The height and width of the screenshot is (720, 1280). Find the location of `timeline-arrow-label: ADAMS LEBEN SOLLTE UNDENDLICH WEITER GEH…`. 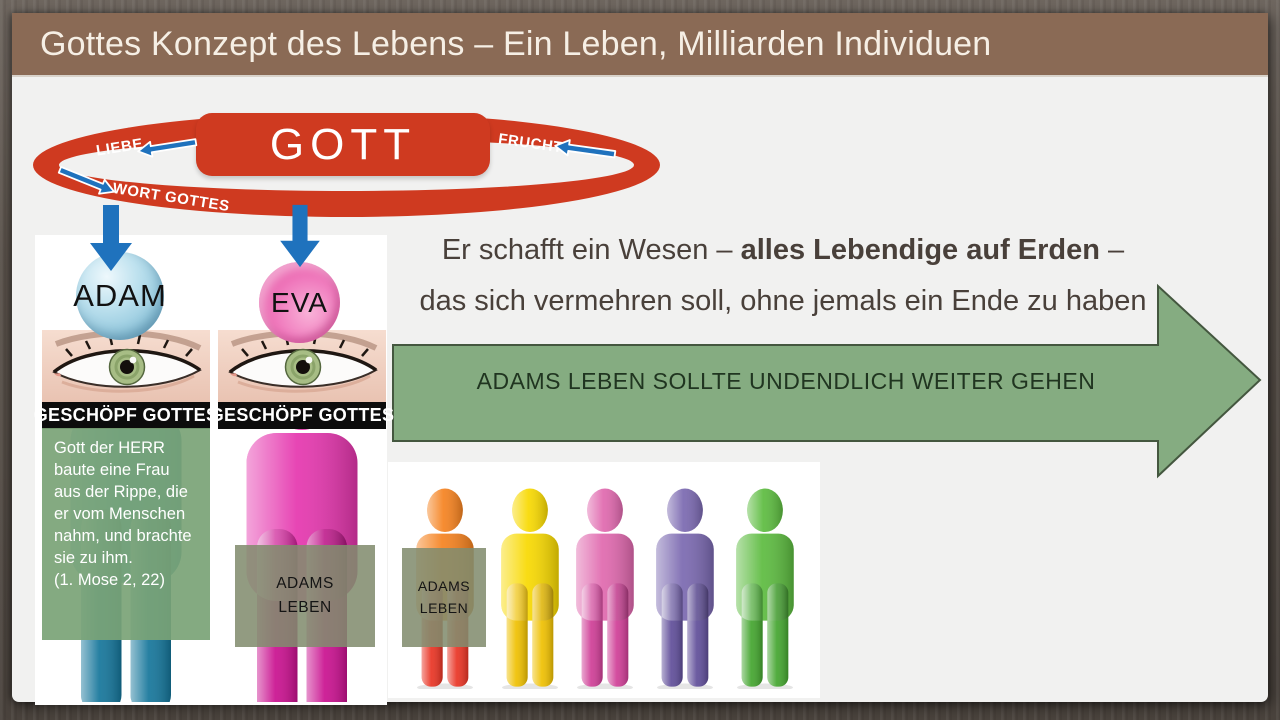

timeline-arrow-label: ADAMS LEBEN SOLLTE UNDENDLICH WEITER GEH… is located at coordinates (786, 381).